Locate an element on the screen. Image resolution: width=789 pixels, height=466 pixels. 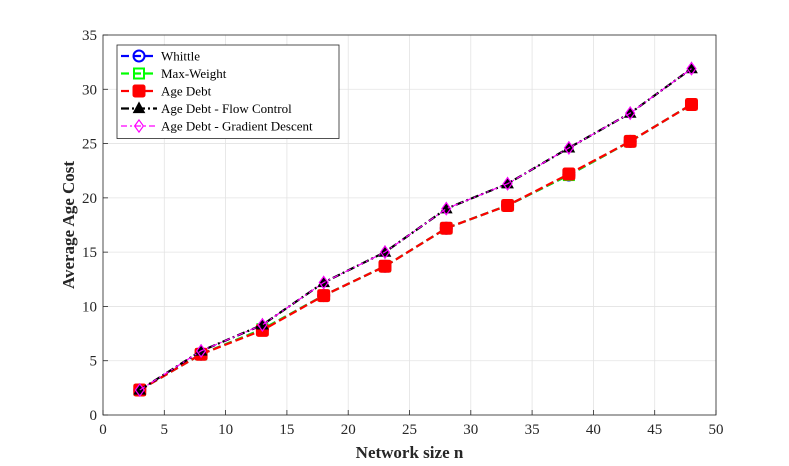
x-tick-label: 40 is located at coordinates (593, 430).